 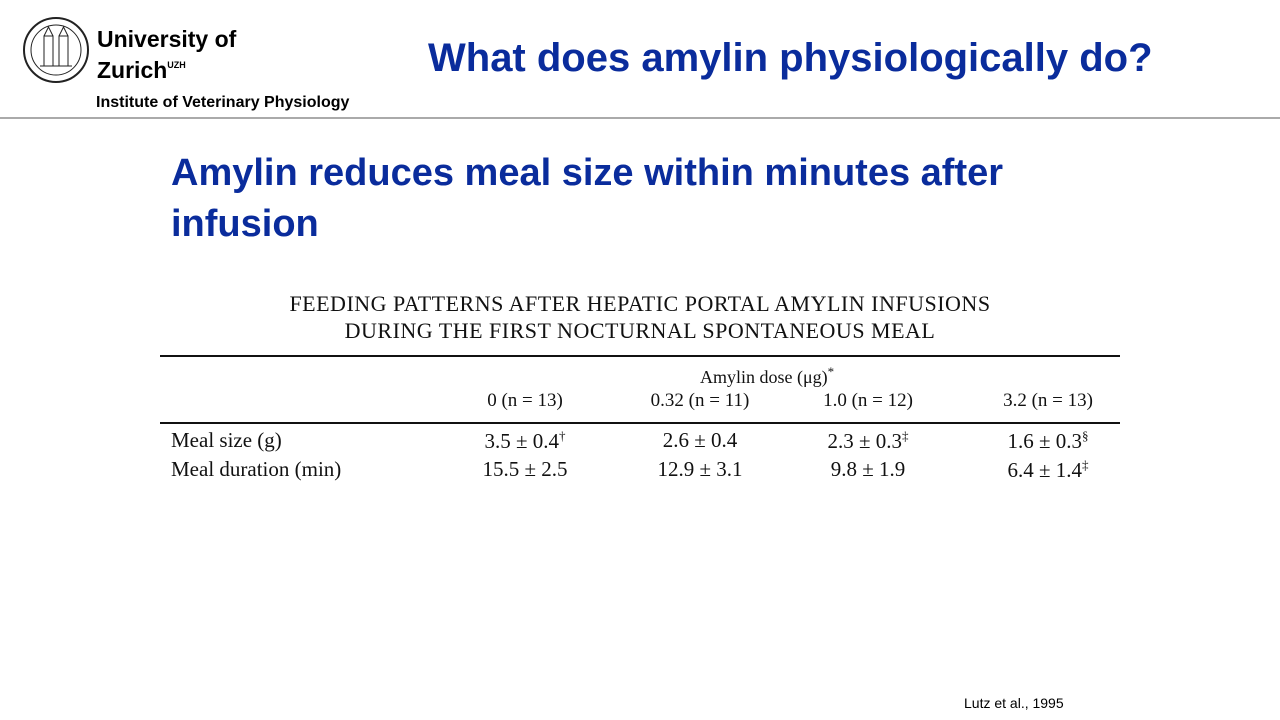 I want to click on cell-mark: §, so click(x=1085, y=435).